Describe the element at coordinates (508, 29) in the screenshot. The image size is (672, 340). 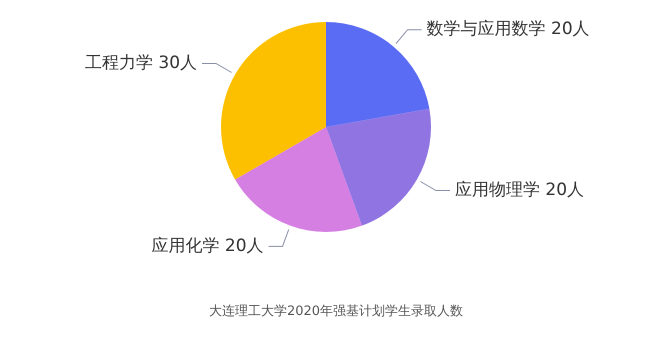
I see `slice-label: 数学与应用数学 20人` at that location.